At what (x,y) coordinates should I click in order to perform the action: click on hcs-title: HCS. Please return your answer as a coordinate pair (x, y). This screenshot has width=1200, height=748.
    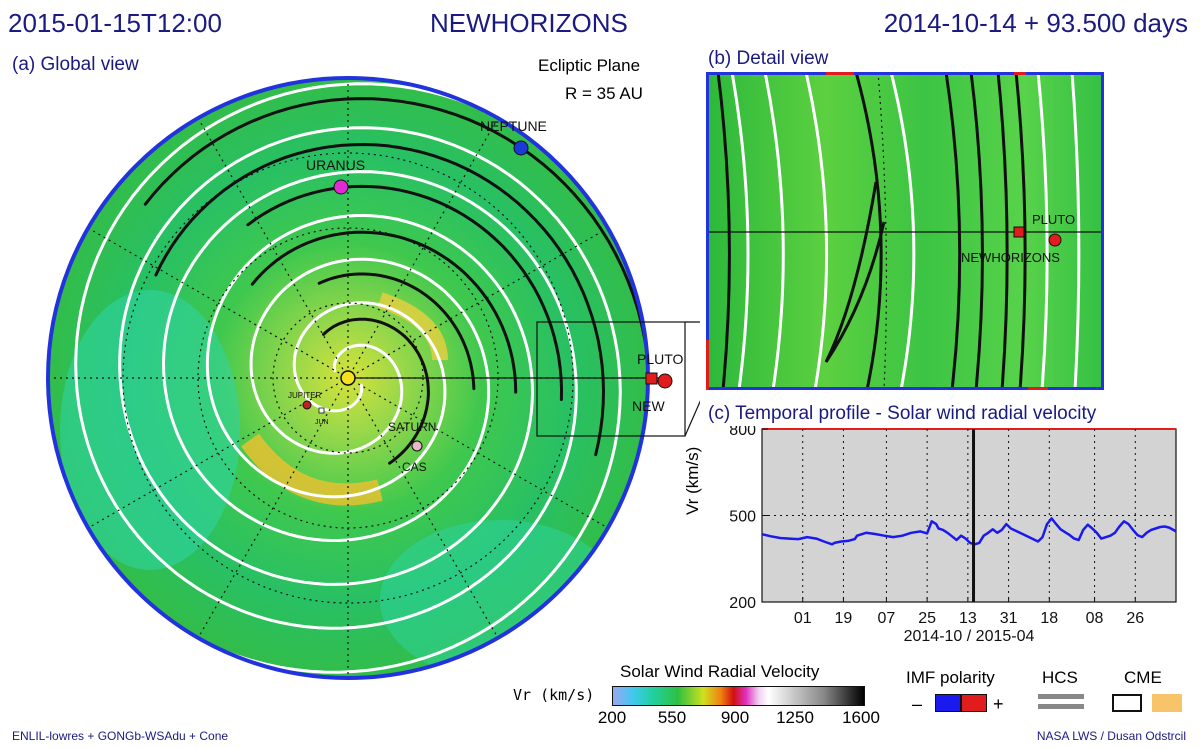
    Looking at the image, I should click on (1060, 677).